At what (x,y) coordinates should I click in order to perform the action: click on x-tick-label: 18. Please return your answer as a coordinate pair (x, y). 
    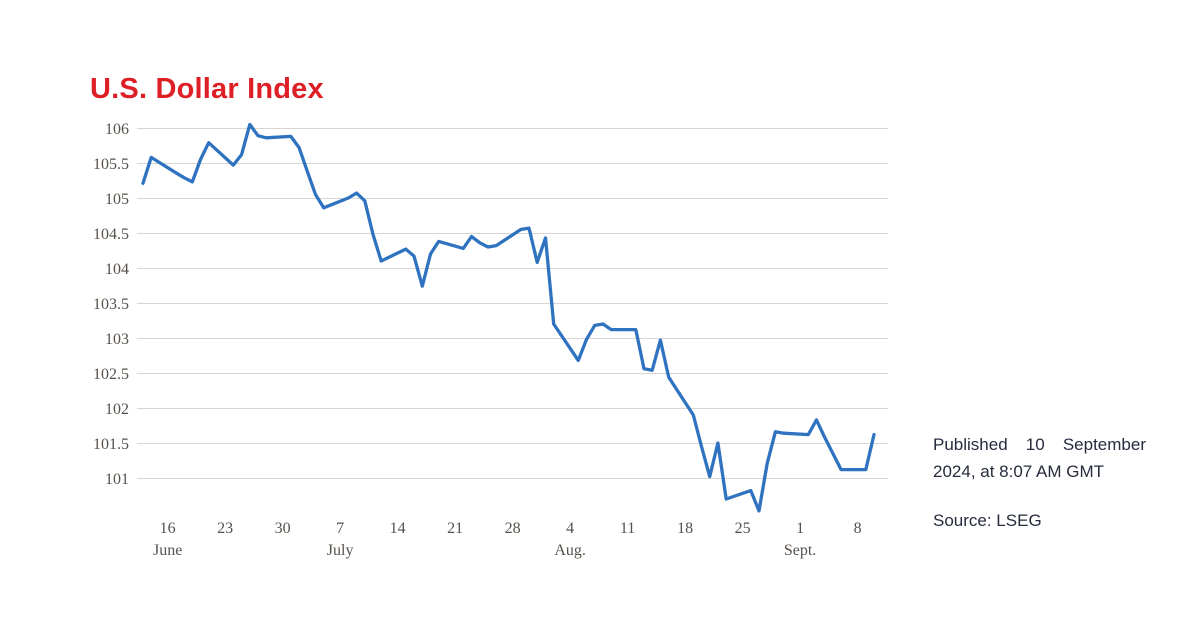
    Looking at the image, I should click on (685, 528).